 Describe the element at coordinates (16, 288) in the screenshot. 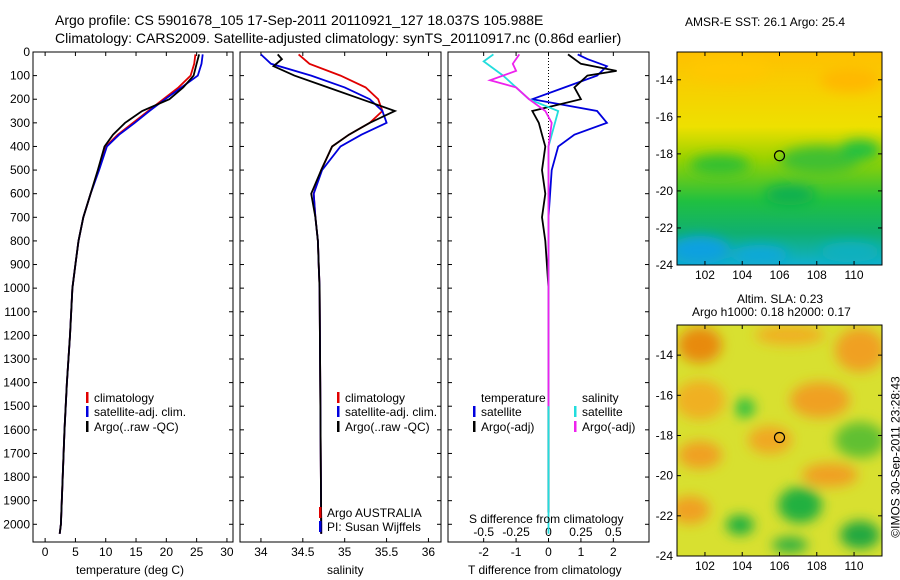

I see `temperature-ytick-label: 1000` at that location.